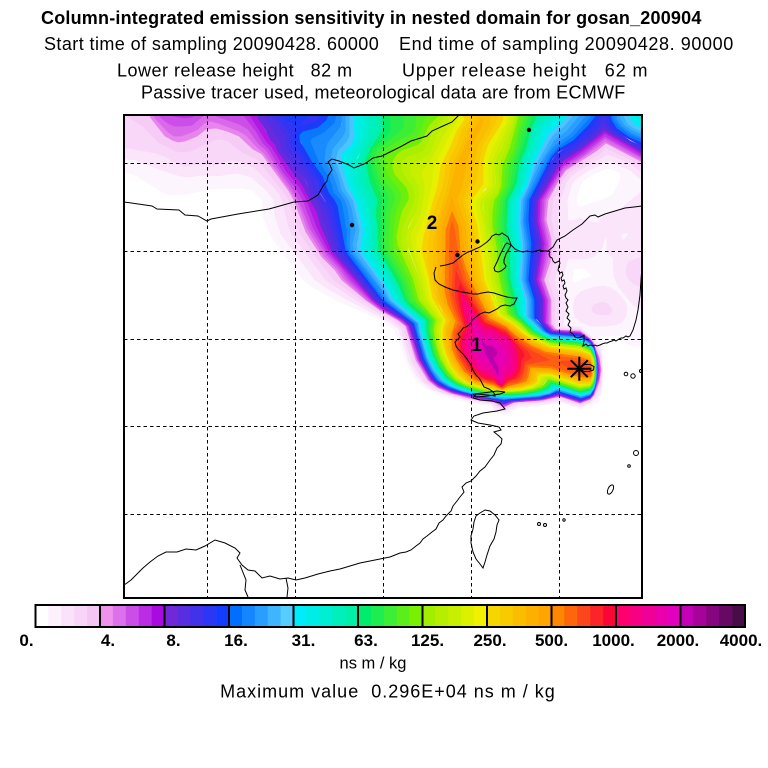 Image resolution: width=768 pixels, height=768 pixels. Describe the element at coordinates (373, 664) in the screenshot. I see `svg-text: ns m / kg` at that location.